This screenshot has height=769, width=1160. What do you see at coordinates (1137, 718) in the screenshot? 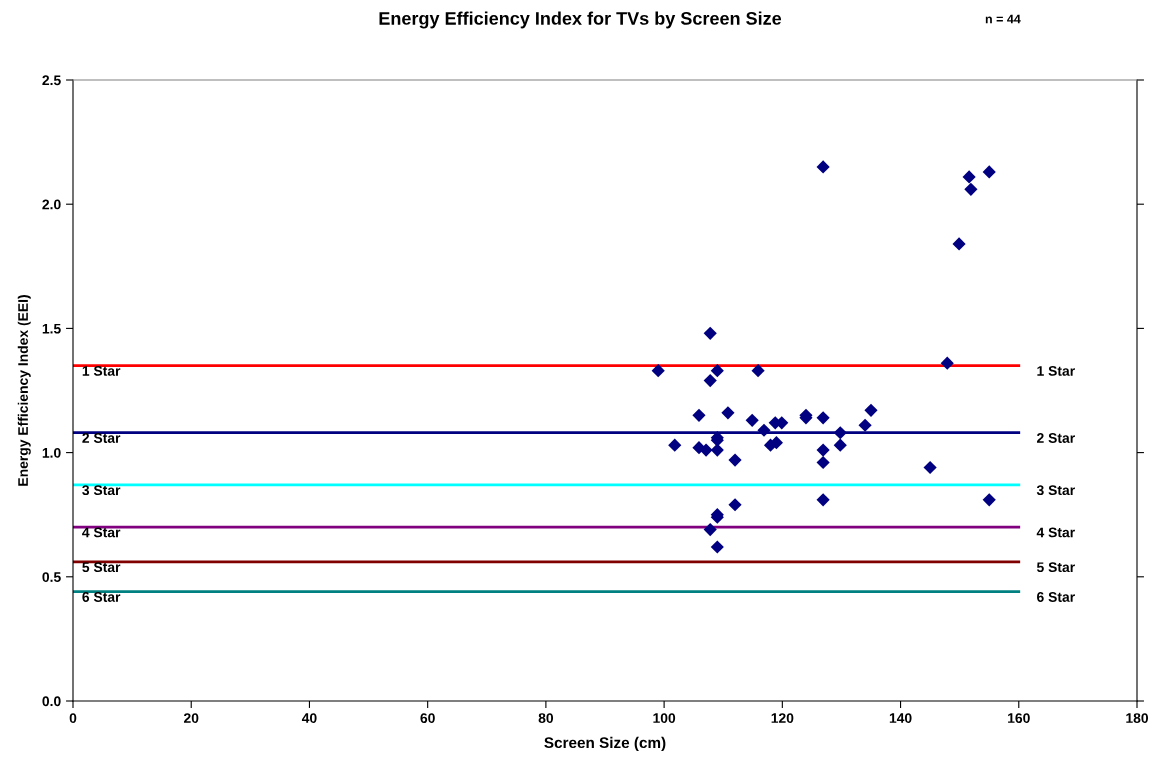
I see `x-tick-label: 180` at bounding box center [1137, 718].